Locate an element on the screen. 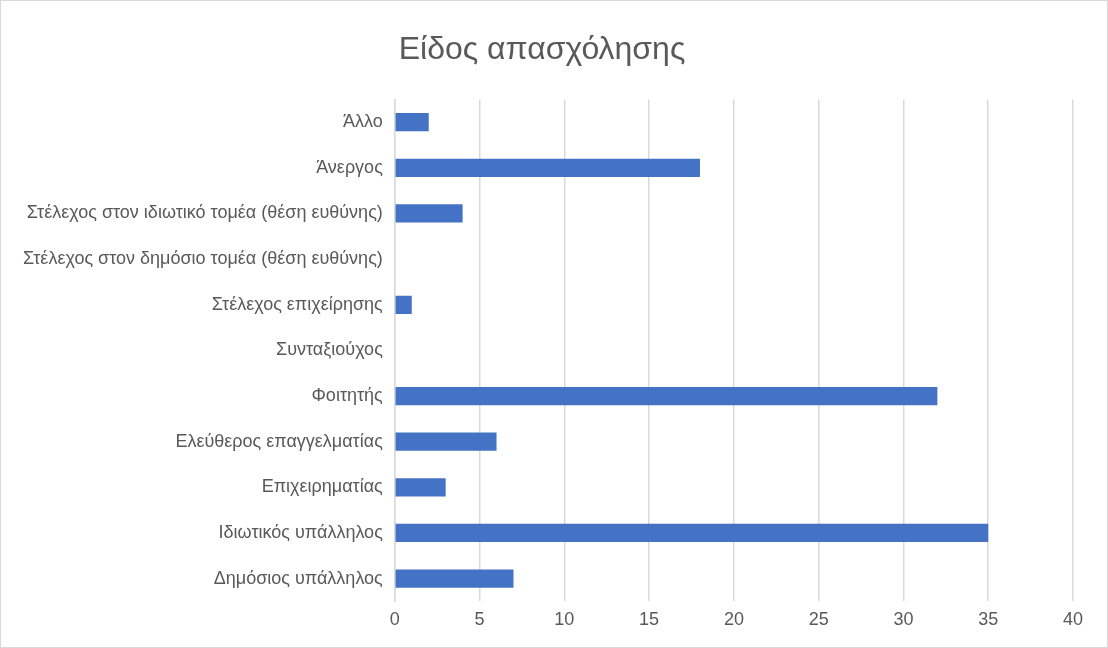  y-tick-label: Άνεργος is located at coordinates (350, 166).